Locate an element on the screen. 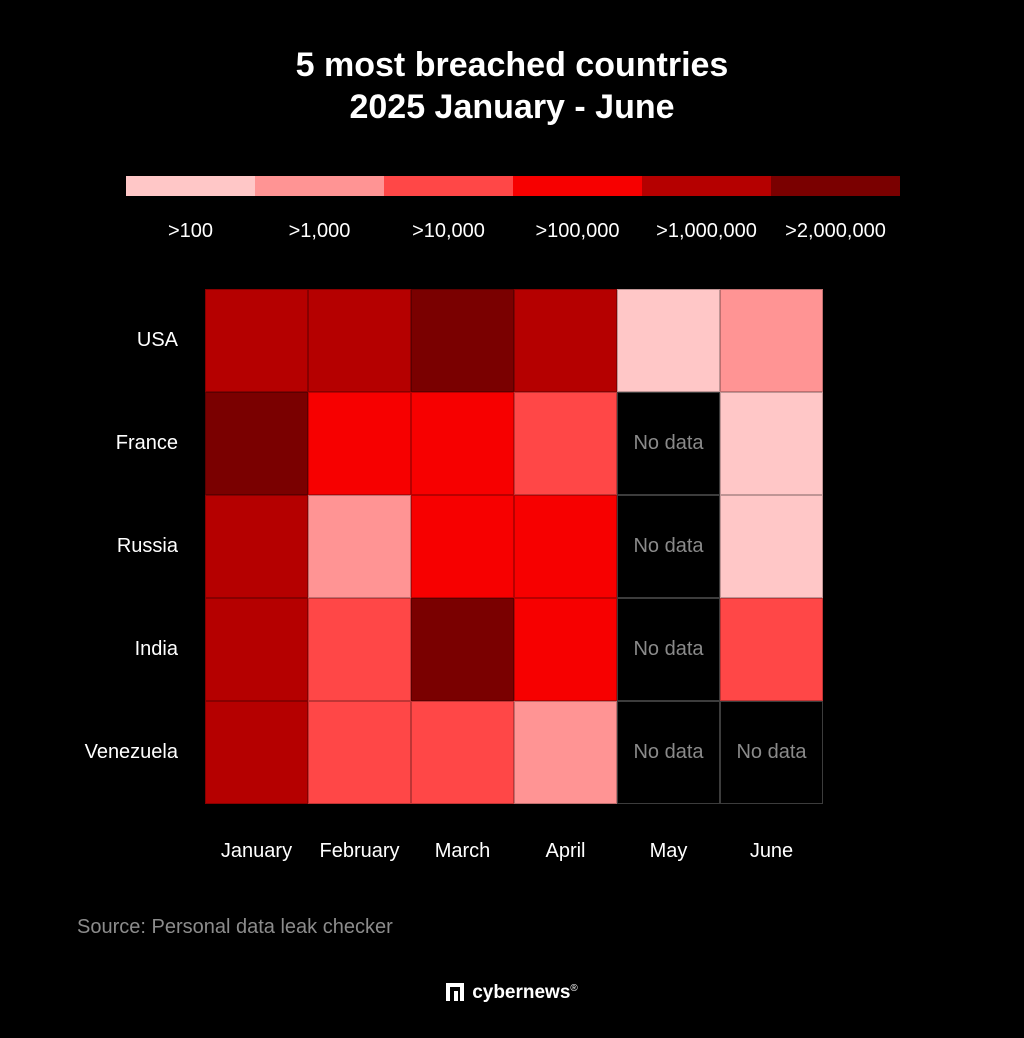  row-label: USA is located at coordinates (157, 339).